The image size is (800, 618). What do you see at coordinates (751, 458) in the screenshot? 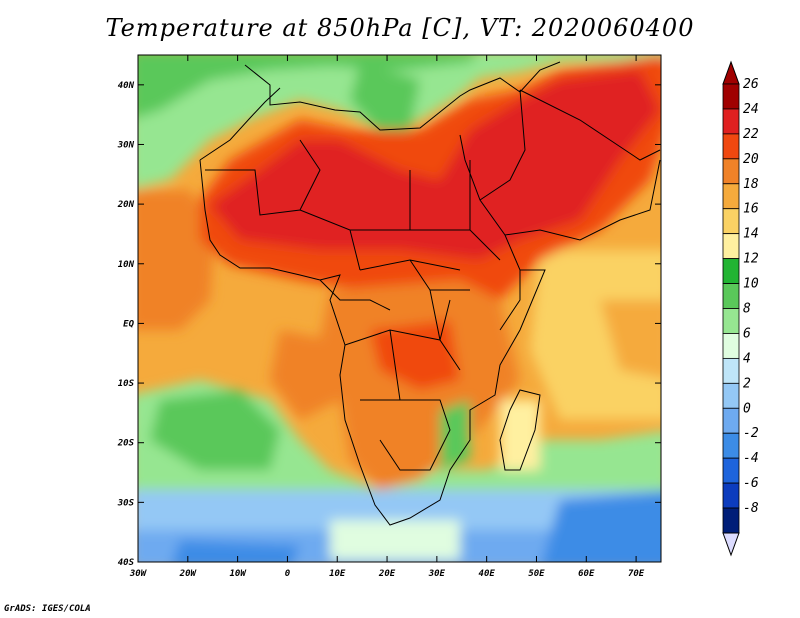
I see `colorbar-label: -4` at bounding box center [751, 458].